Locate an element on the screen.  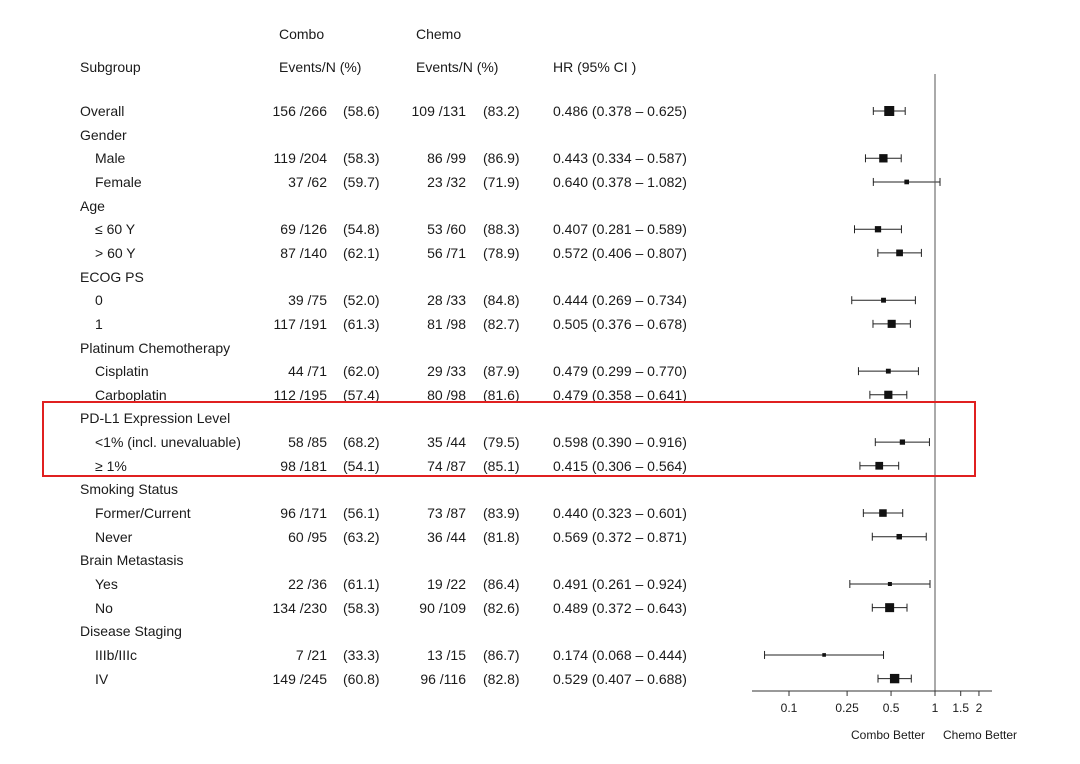
combo-pct: (60.8) is located at coordinates (361, 678).